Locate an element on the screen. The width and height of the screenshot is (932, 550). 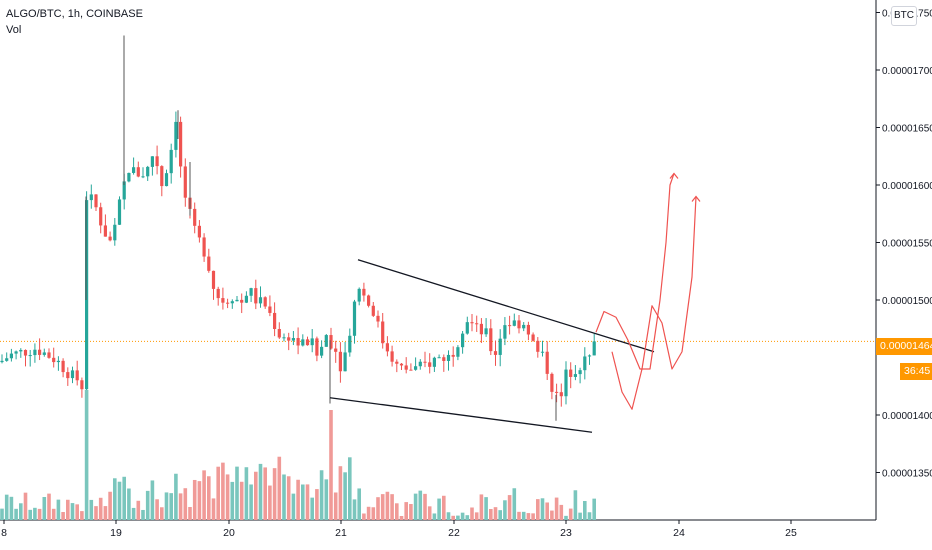
price-axis-label: 0.00001600 is located at coordinates (907, 186).